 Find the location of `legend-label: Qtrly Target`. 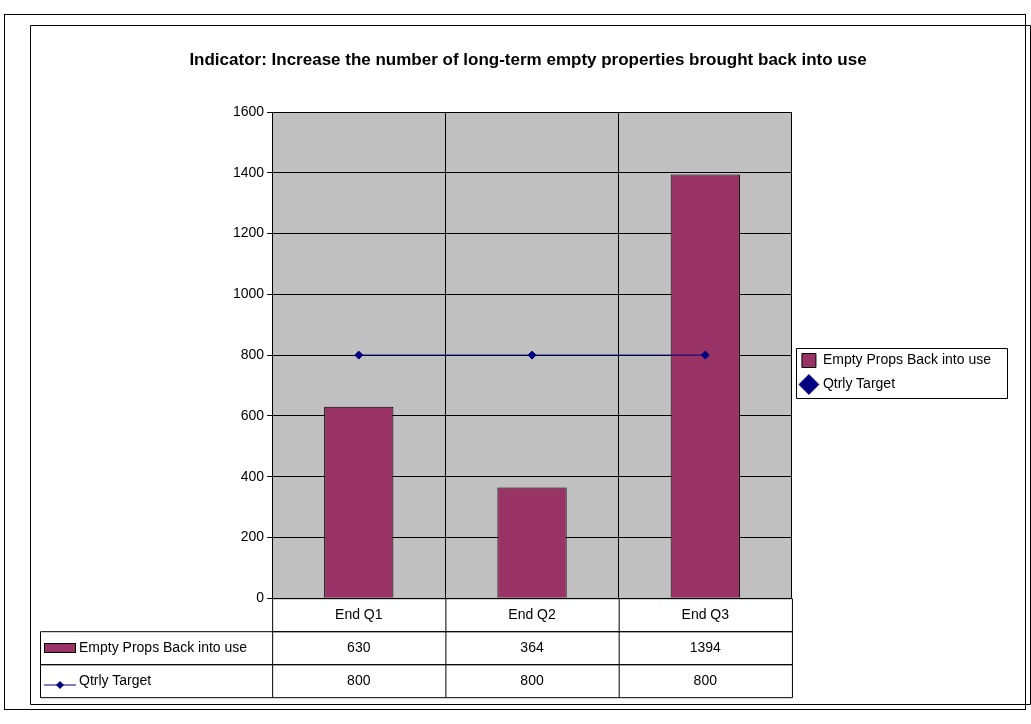

legend-label: Qtrly Target is located at coordinates (859, 383).